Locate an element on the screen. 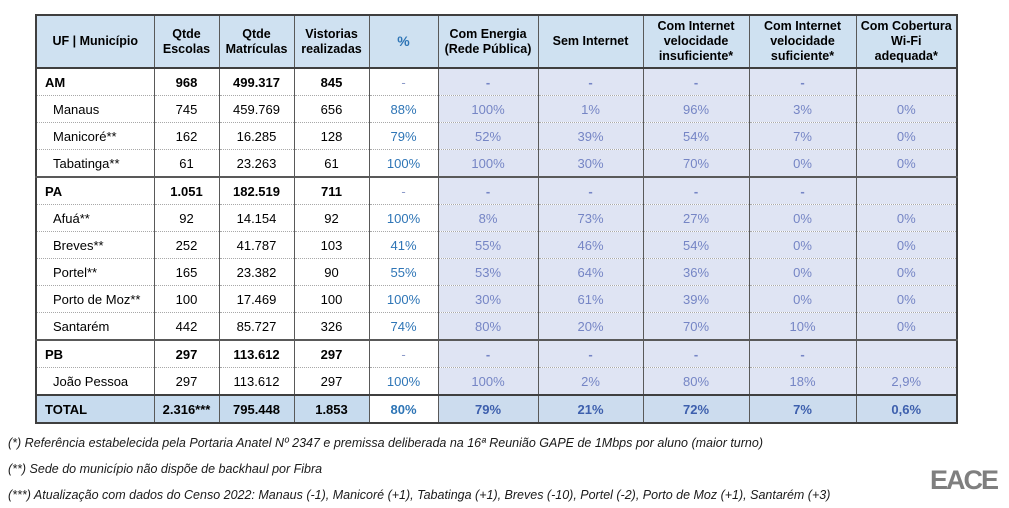  table-cell: 46% is located at coordinates (590, 245).